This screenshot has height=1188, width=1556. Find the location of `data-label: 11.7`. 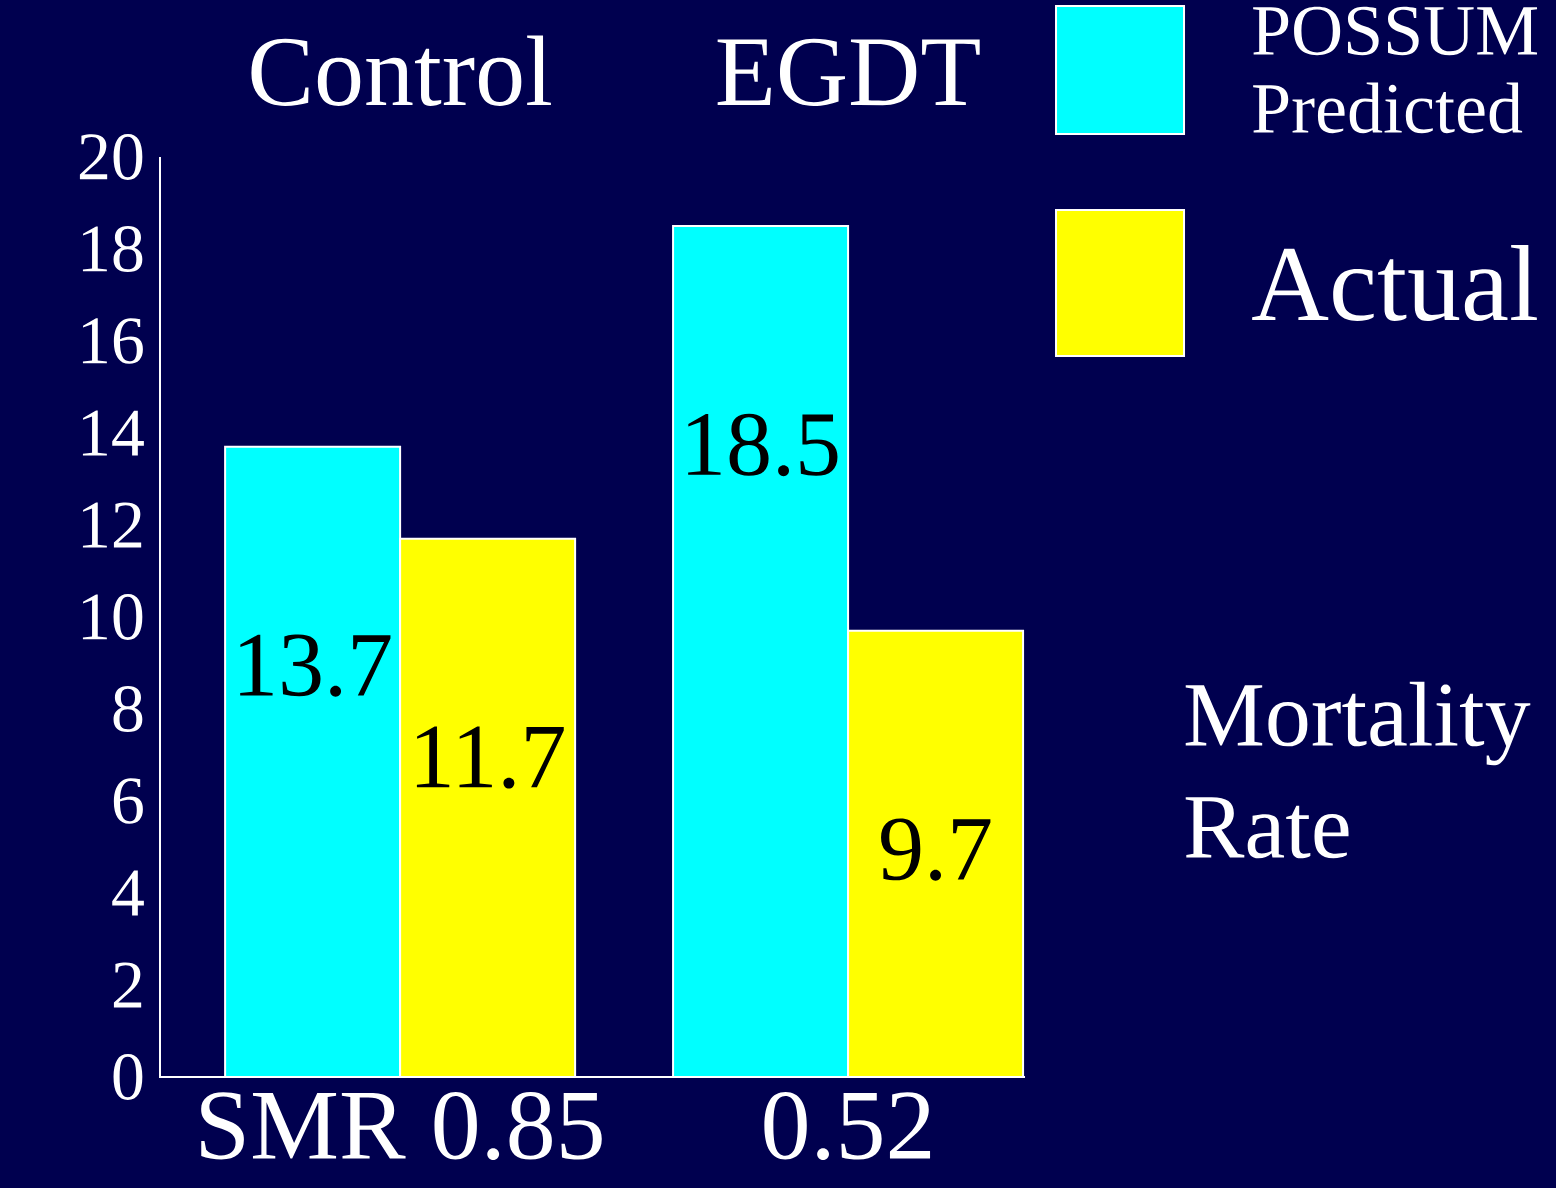

data-label: 11.7 is located at coordinates (490, 757).